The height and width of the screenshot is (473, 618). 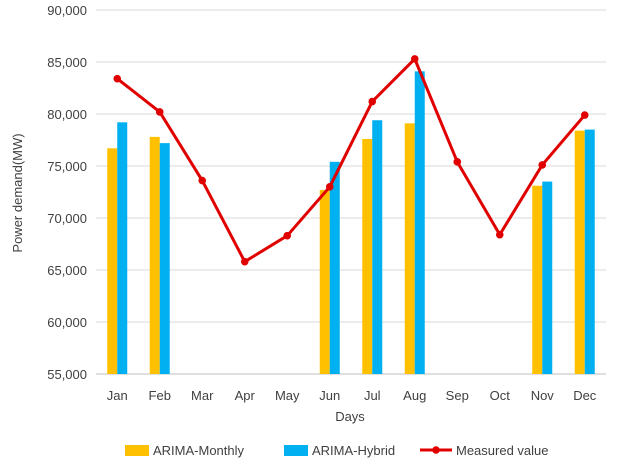 What do you see at coordinates (67, 10) in the screenshot?
I see `y-tick-label: 90,000` at bounding box center [67, 10].